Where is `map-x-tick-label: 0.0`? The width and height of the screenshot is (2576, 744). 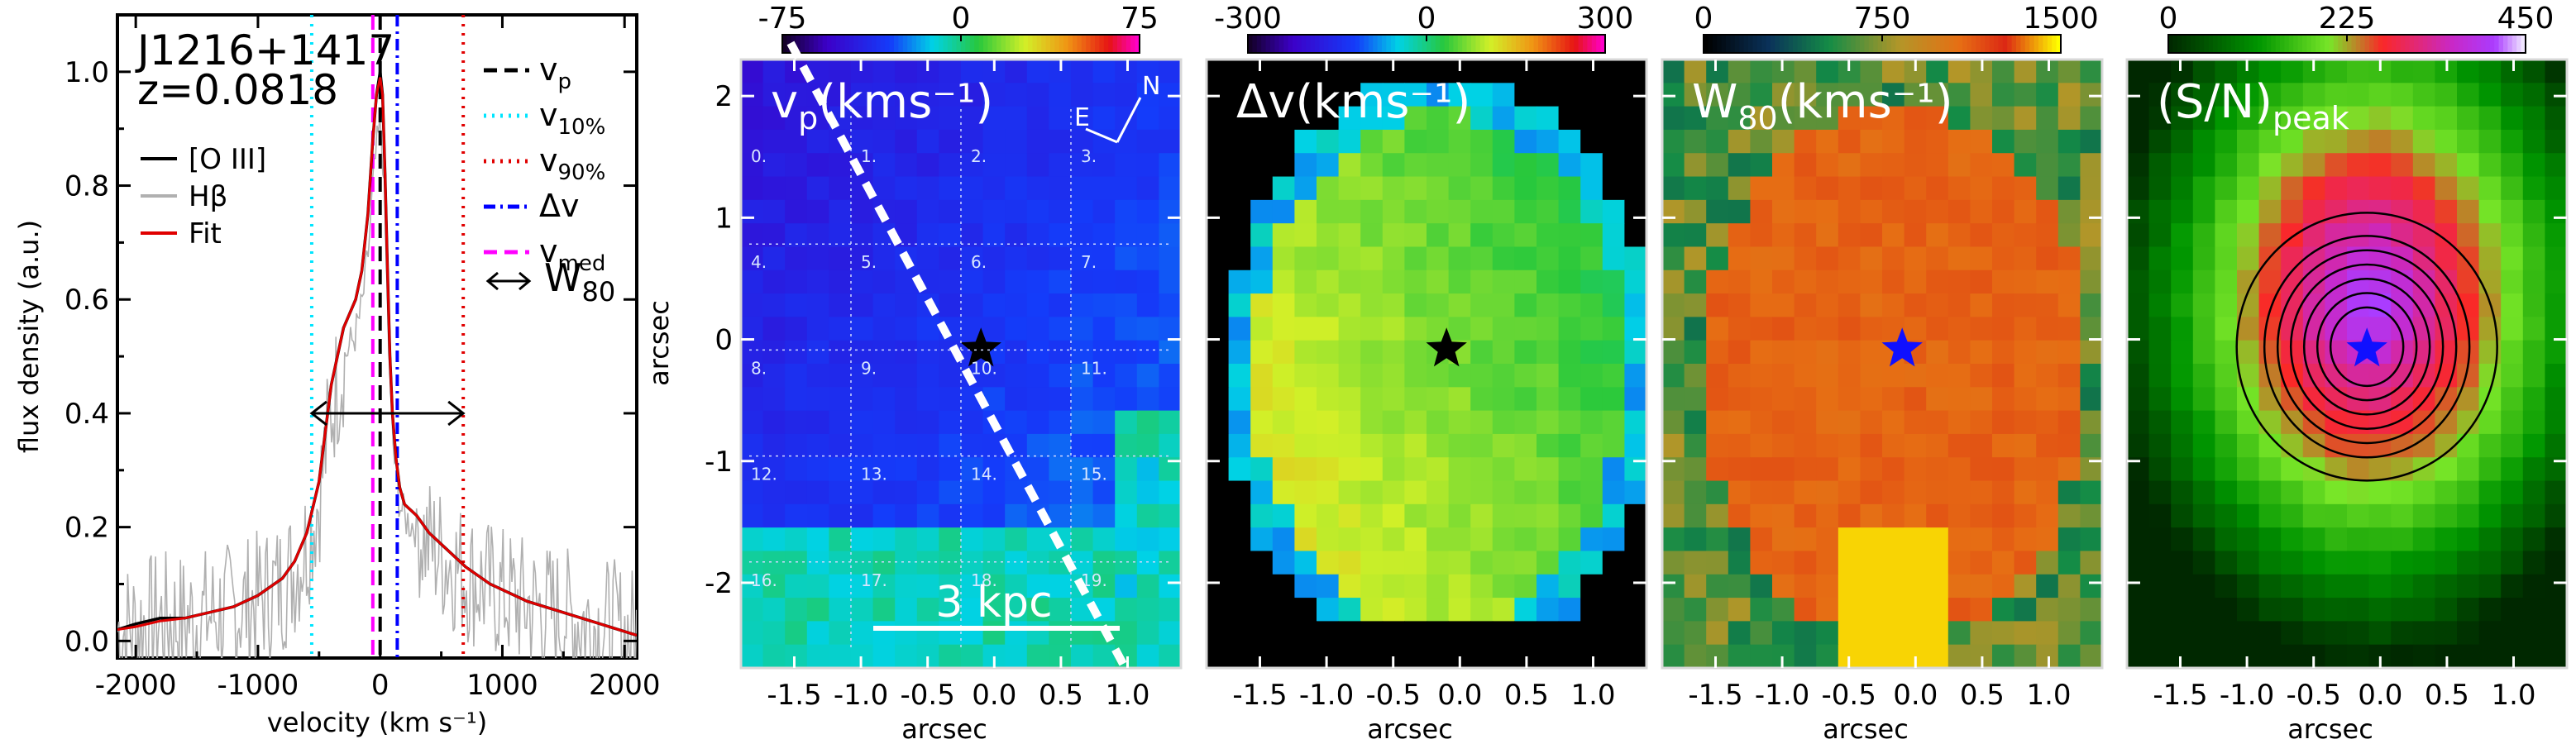
map-x-tick-label: 0.0 is located at coordinates (2380, 695).